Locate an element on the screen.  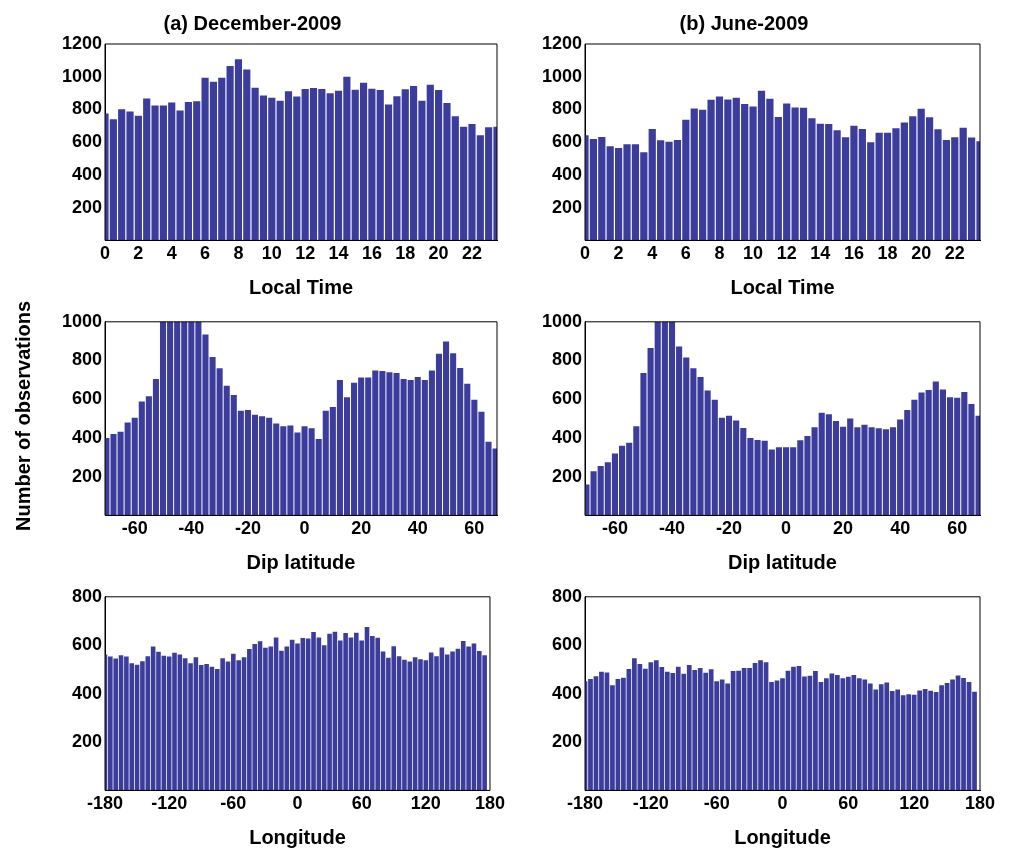
y-axis-title: Number of observations is located at coordinates (23, 415).